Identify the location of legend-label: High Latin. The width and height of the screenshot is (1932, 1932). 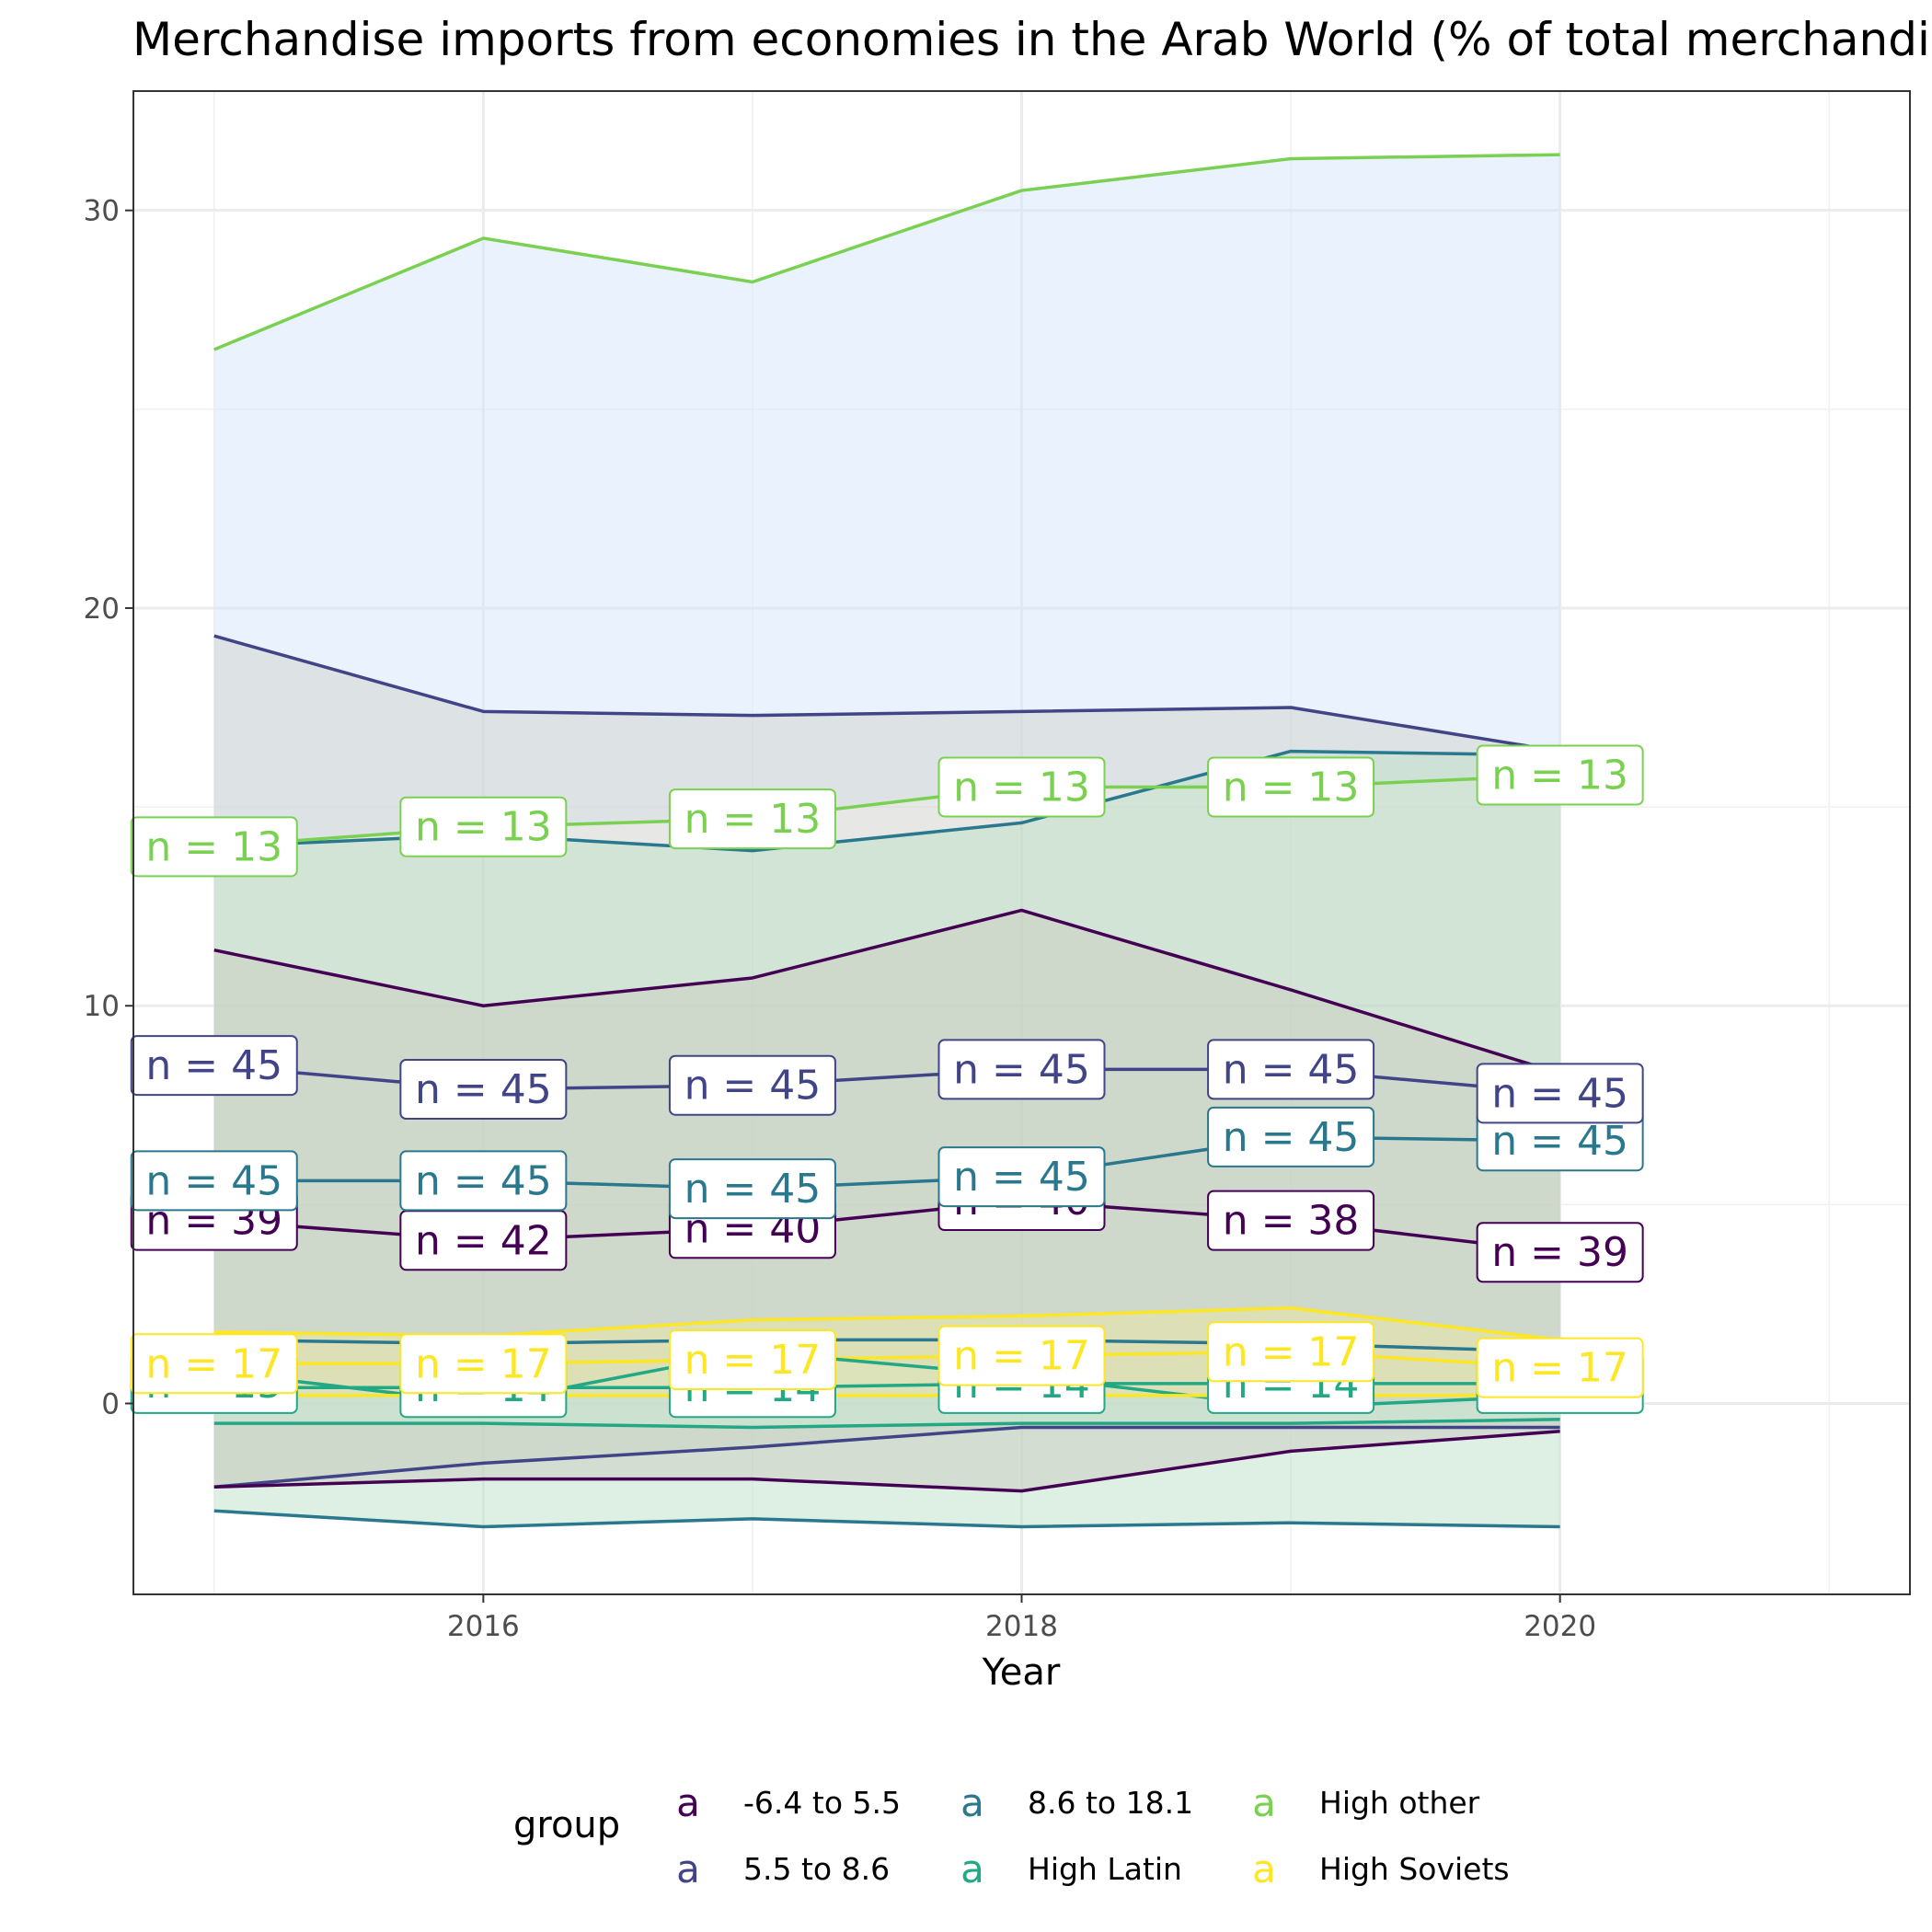
(1105, 1869).